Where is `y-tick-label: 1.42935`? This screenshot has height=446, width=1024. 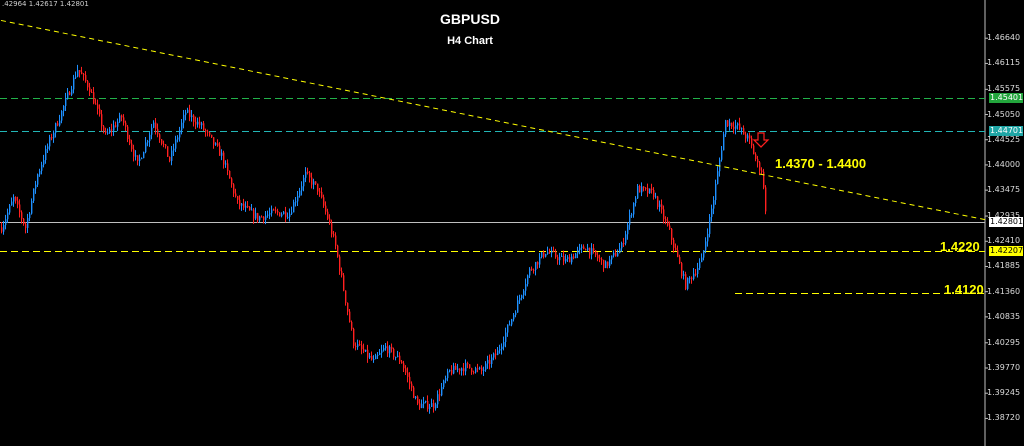 y-tick-label: 1.42935 is located at coordinates (1004, 216).